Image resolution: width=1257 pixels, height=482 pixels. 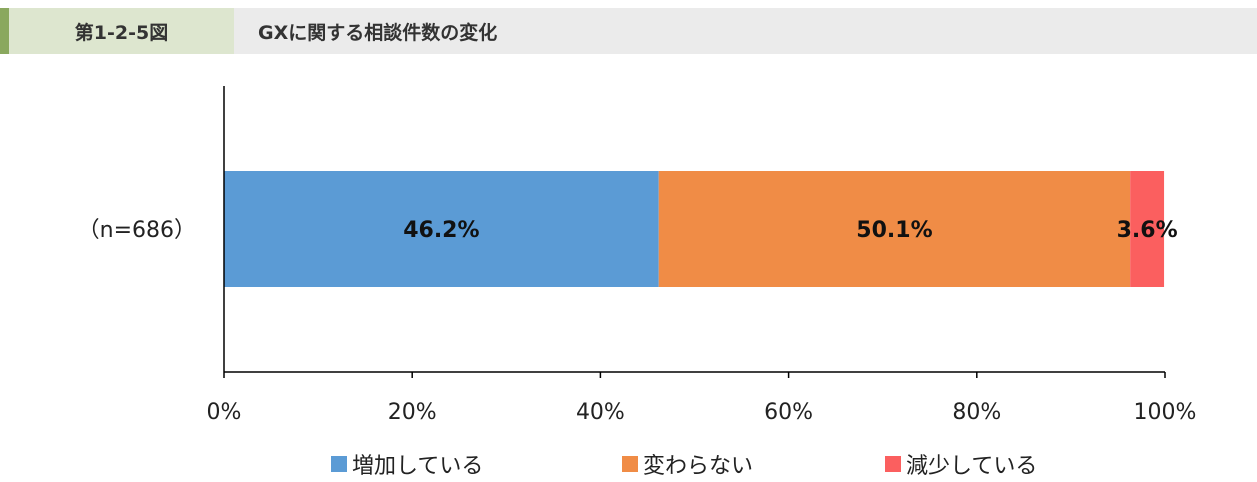 I want to click on x-tick-label-6: 100%, so click(x=1165, y=412).